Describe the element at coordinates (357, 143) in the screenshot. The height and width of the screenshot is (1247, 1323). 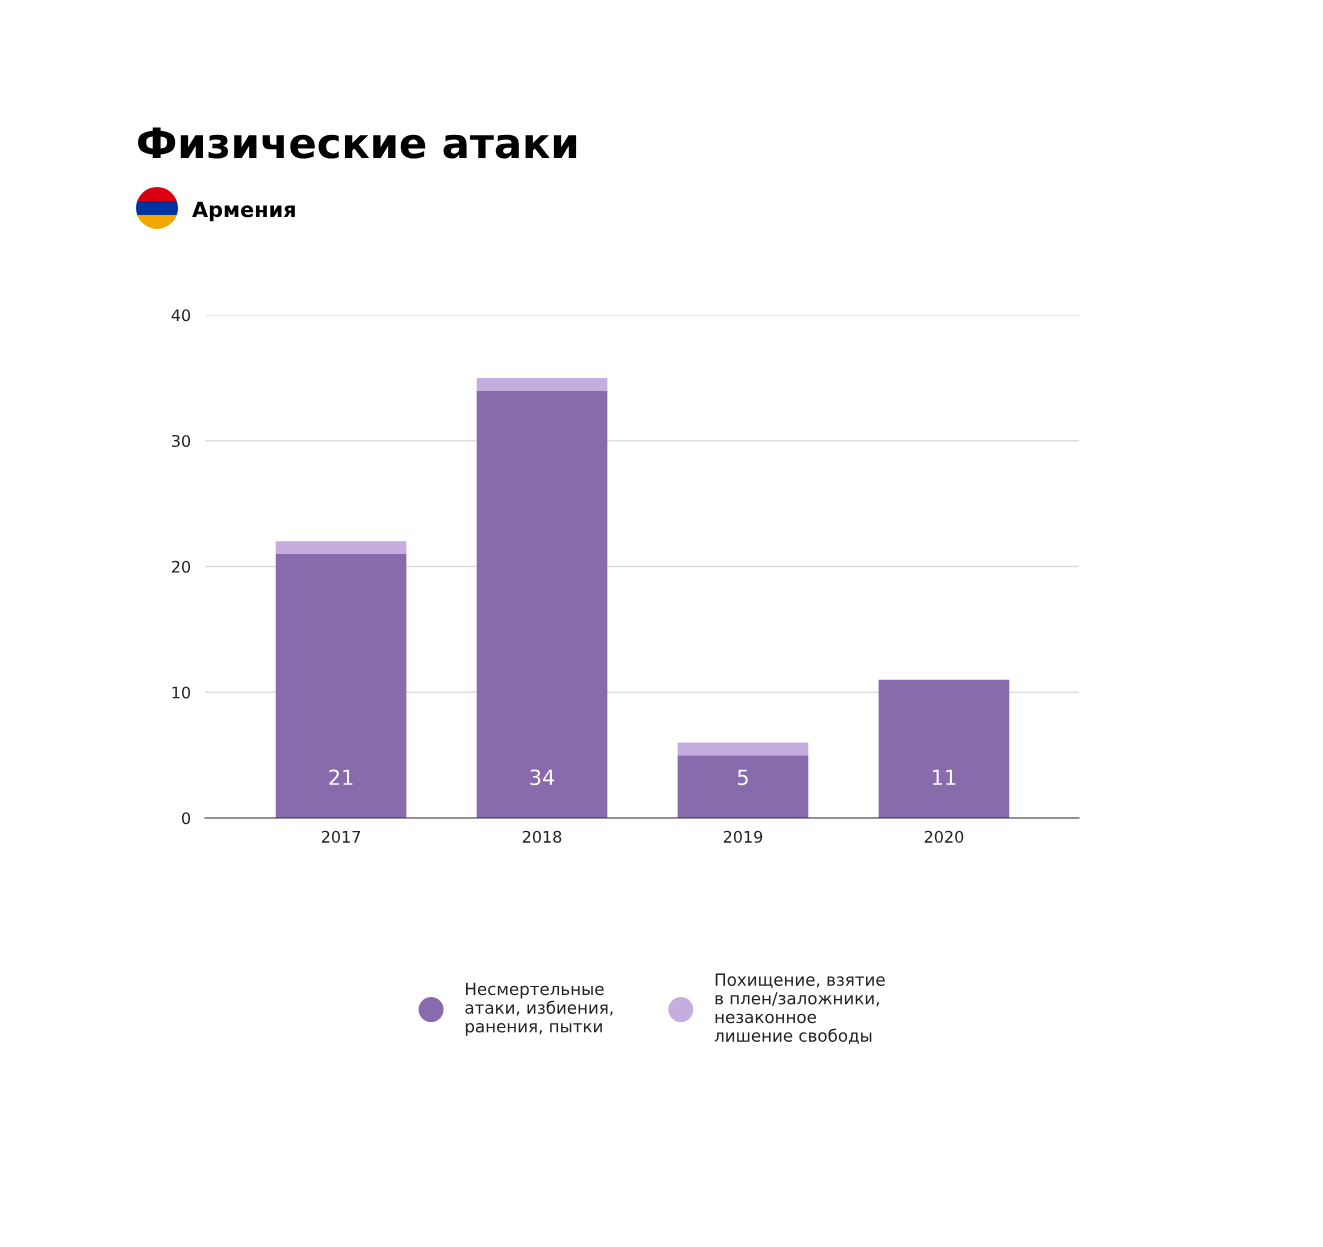
I see `chart-title: Физические атаки` at that location.